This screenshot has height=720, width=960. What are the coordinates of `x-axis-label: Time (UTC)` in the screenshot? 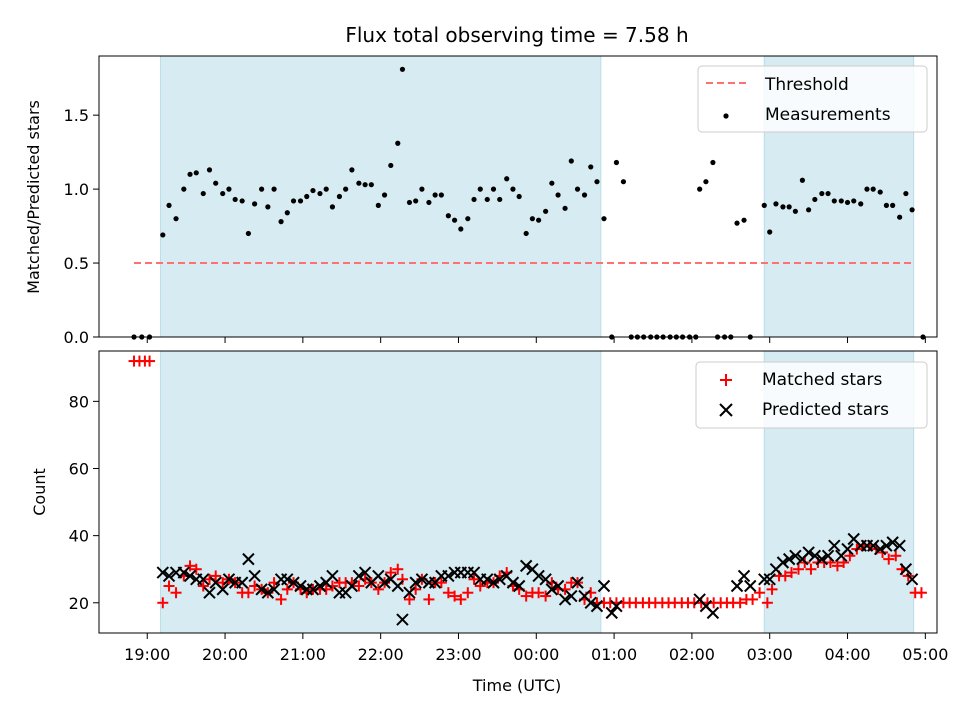 It's located at (516, 685).